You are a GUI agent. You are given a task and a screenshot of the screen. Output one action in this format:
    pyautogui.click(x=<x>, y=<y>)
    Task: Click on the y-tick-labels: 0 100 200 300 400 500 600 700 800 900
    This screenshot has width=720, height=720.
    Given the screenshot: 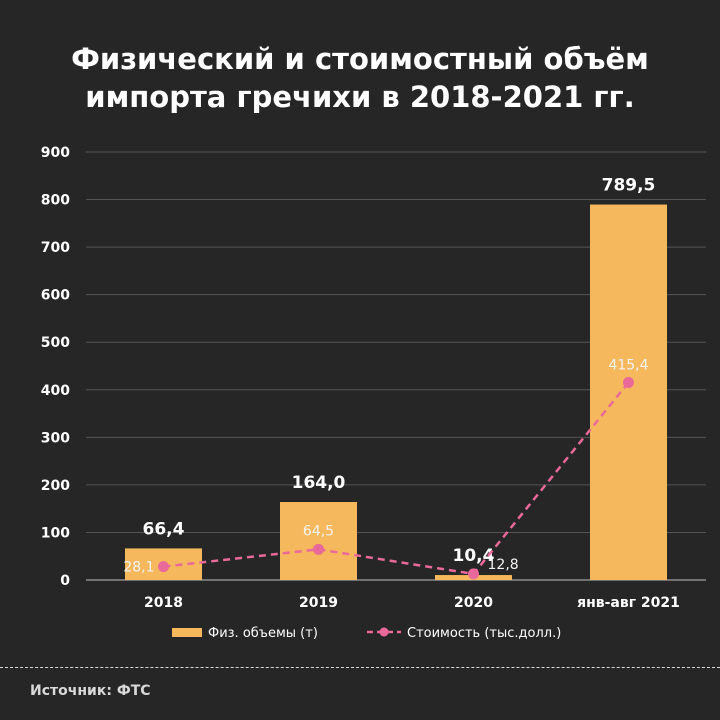 What is the action you would take?
    pyautogui.click(x=55, y=367)
    